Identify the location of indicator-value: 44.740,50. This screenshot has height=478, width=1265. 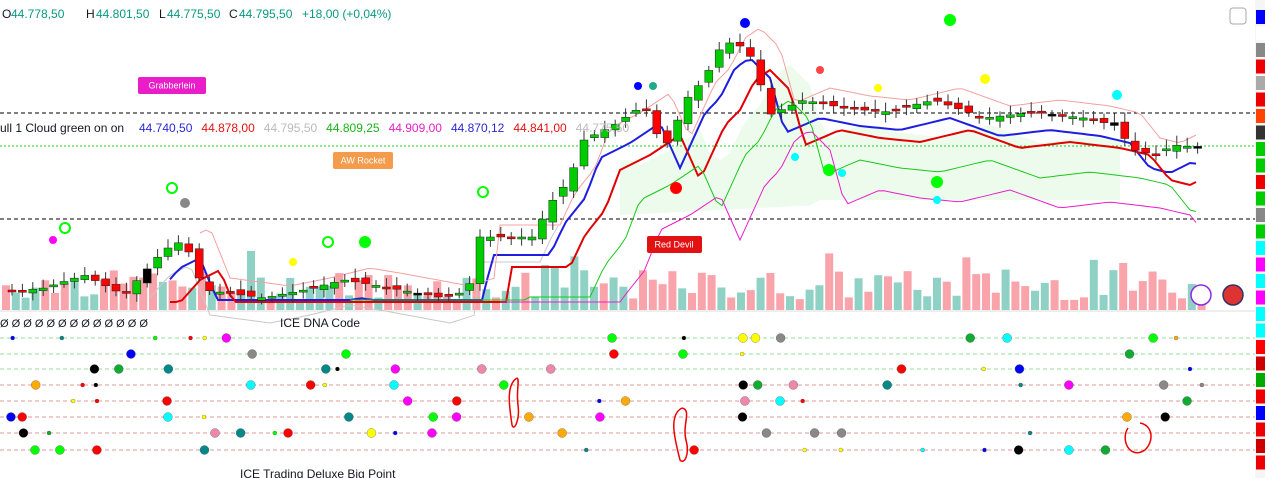
(166, 128).